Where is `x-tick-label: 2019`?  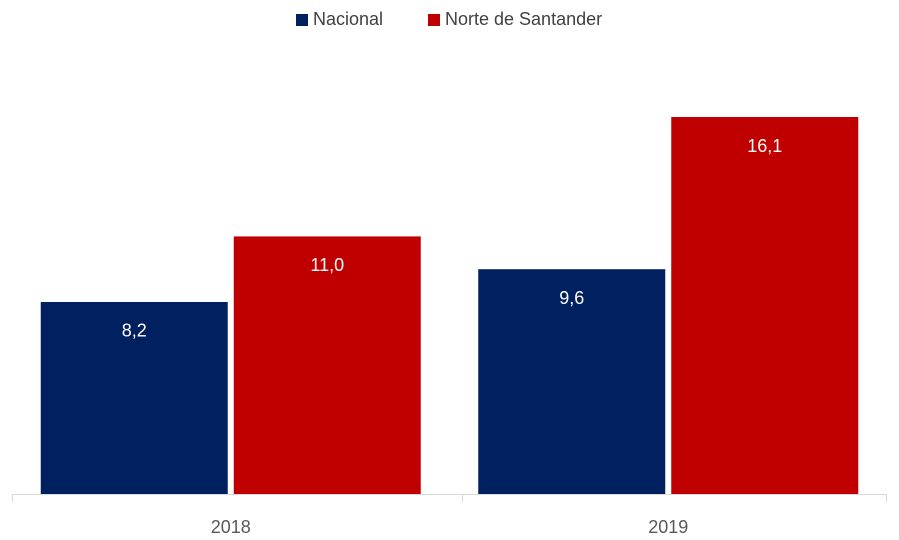
x-tick-label: 2019 is located at coordinates (668, 527).